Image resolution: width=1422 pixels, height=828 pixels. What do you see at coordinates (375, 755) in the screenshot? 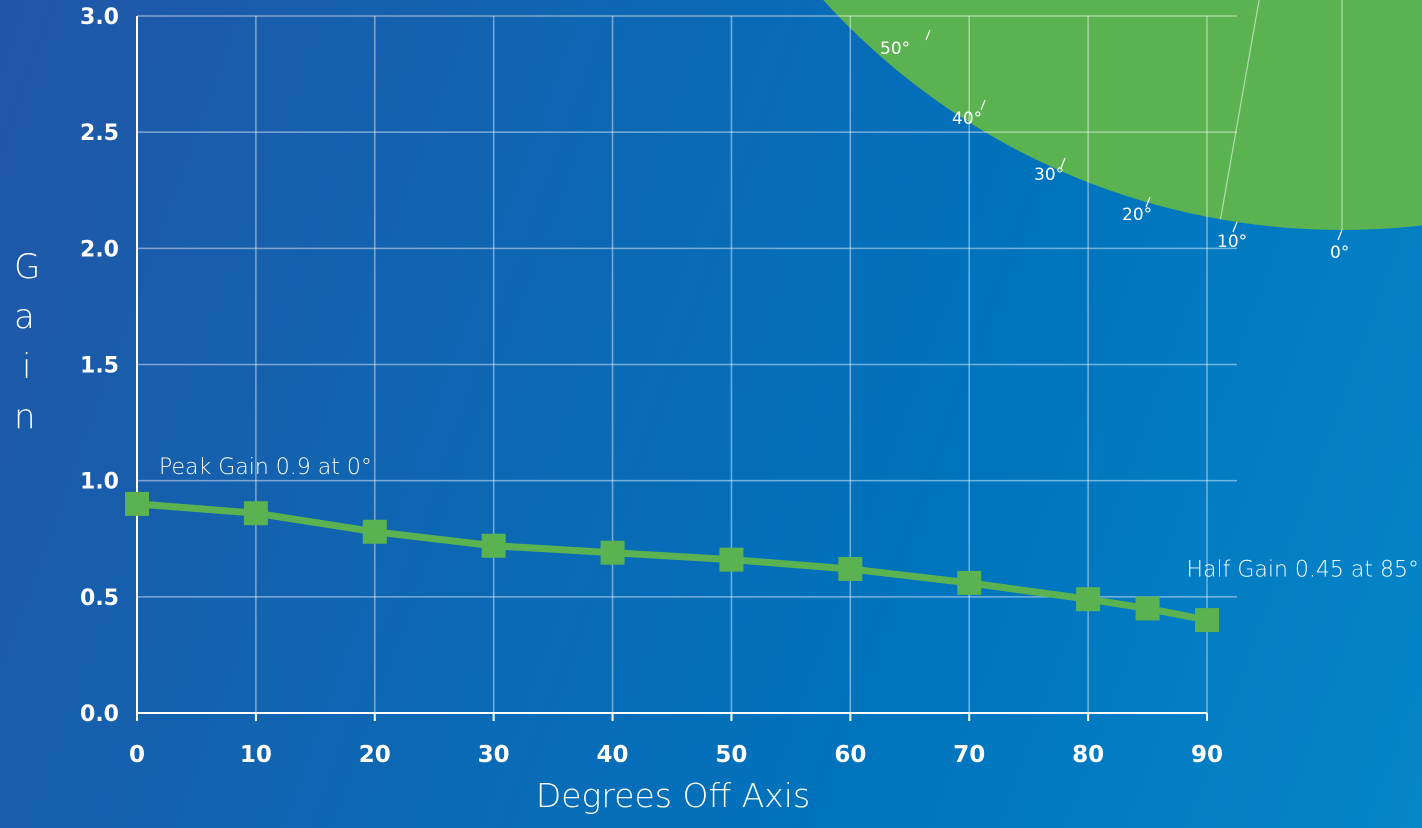
I see `x-tick-label: 20` at bounding box center [375, 755].